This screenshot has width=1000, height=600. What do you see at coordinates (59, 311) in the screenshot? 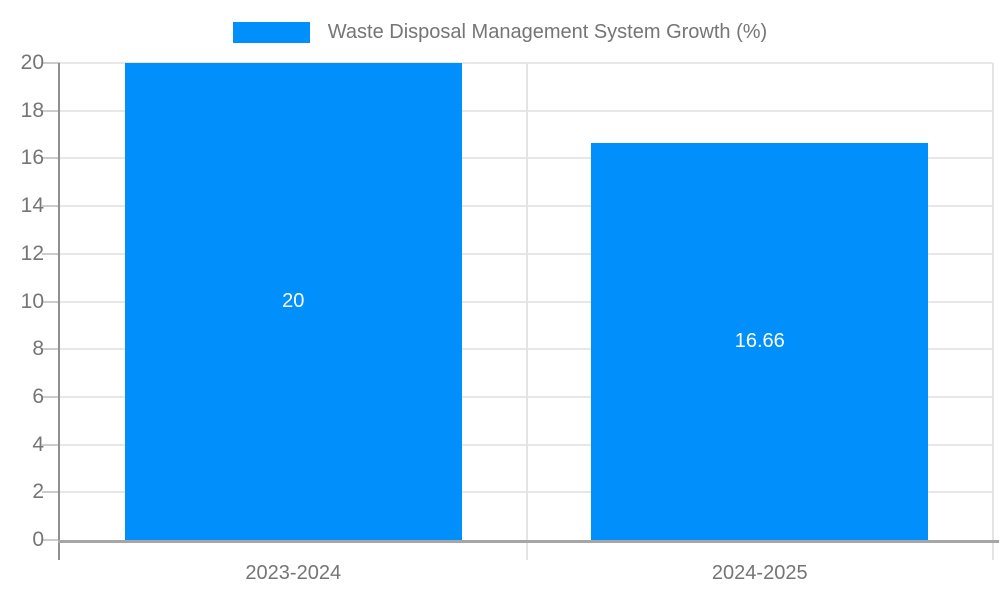
I see `y-axis-line` at bounding box center [59, 311].